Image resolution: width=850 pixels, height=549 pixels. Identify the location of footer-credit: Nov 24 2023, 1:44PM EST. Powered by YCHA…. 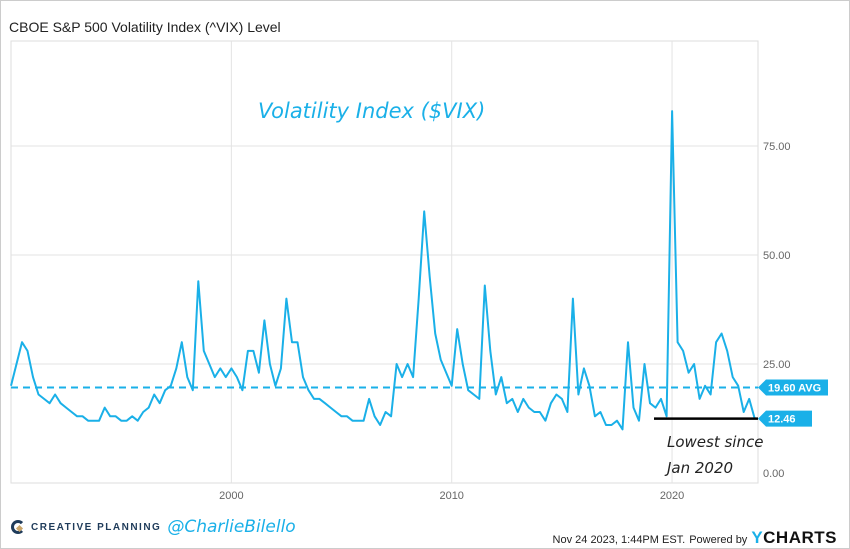
(695, 538).